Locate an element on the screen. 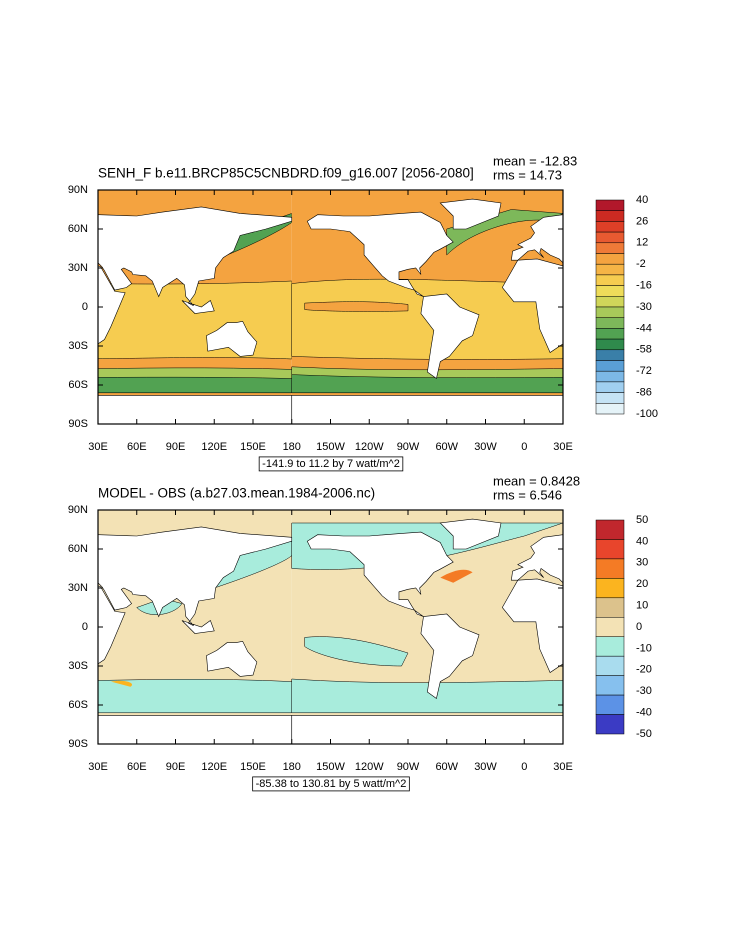  colorbar-label: 12 is located at coordinates (642, 243).